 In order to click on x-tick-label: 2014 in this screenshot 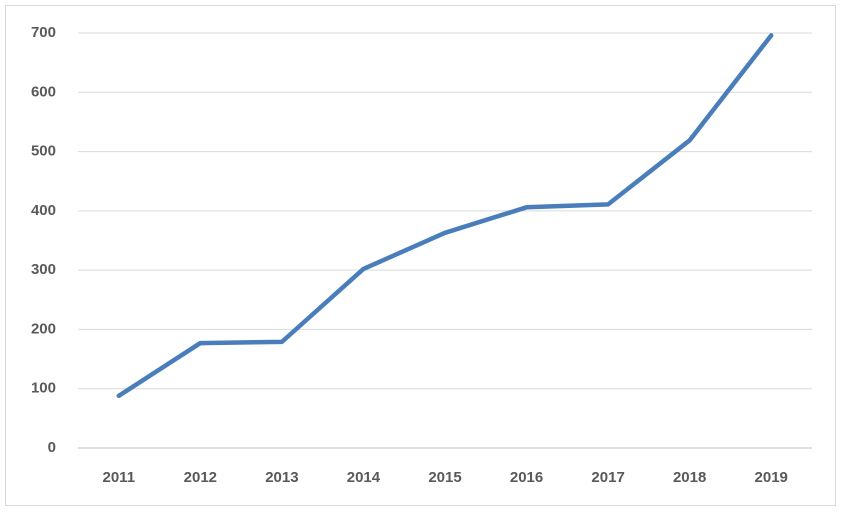, I will do `click(364, 477)`.